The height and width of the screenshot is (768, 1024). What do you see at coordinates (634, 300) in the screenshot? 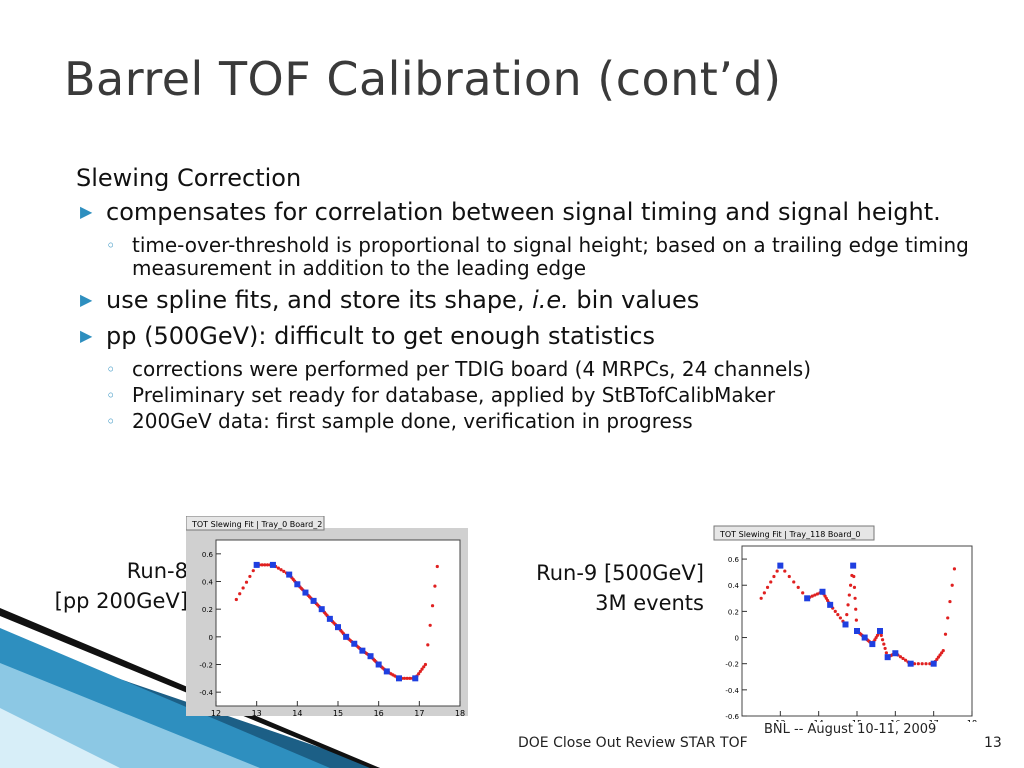
I see `bullet-2-post: bin values` at bounding box center [634, 300].